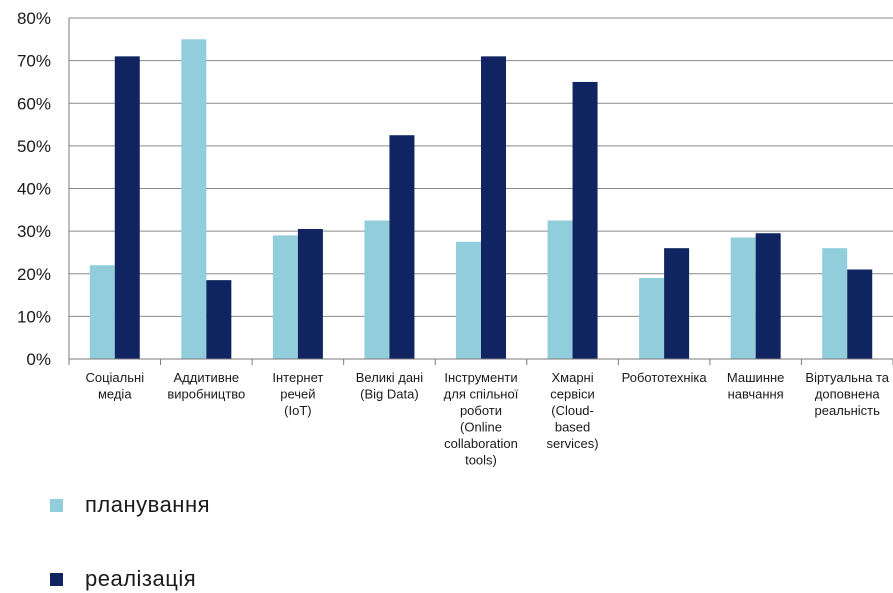  I want to click on y-tick-label: 30%, so click(34, 231).